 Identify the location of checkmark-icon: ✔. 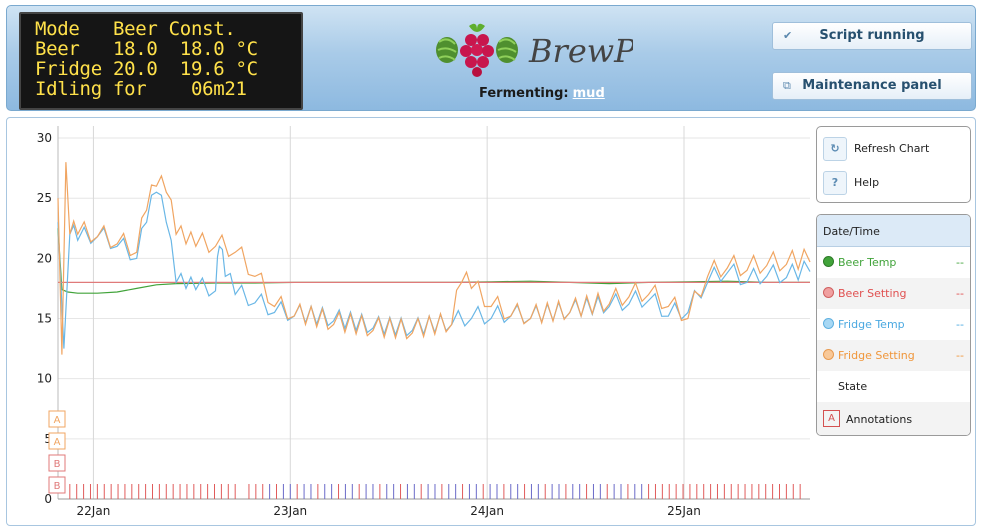
(788, 35).